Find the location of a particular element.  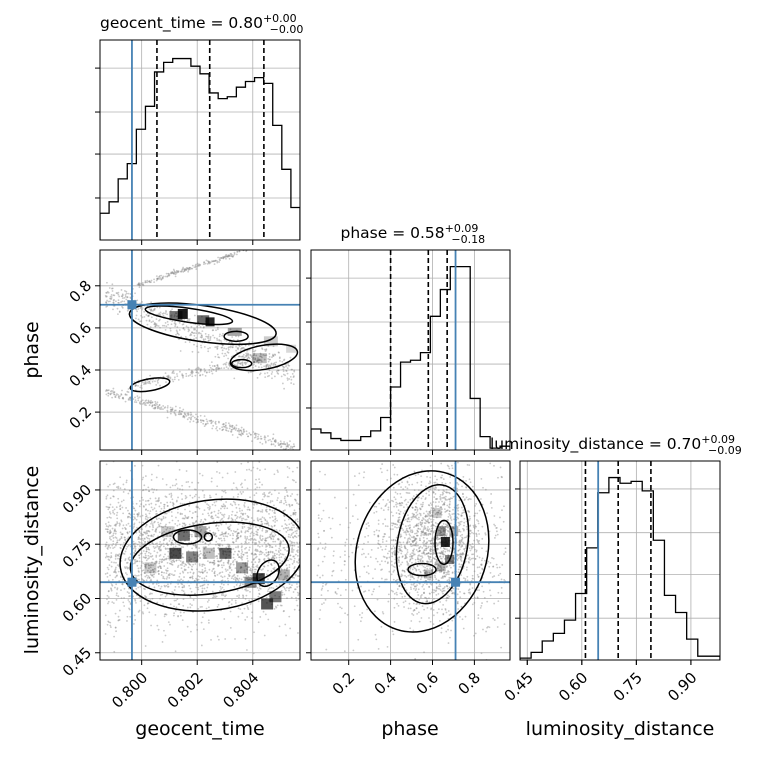

panel-title-geocent_time: geocent_time = 0.80+0.00−0.00 is located at coordinates (201, 24).